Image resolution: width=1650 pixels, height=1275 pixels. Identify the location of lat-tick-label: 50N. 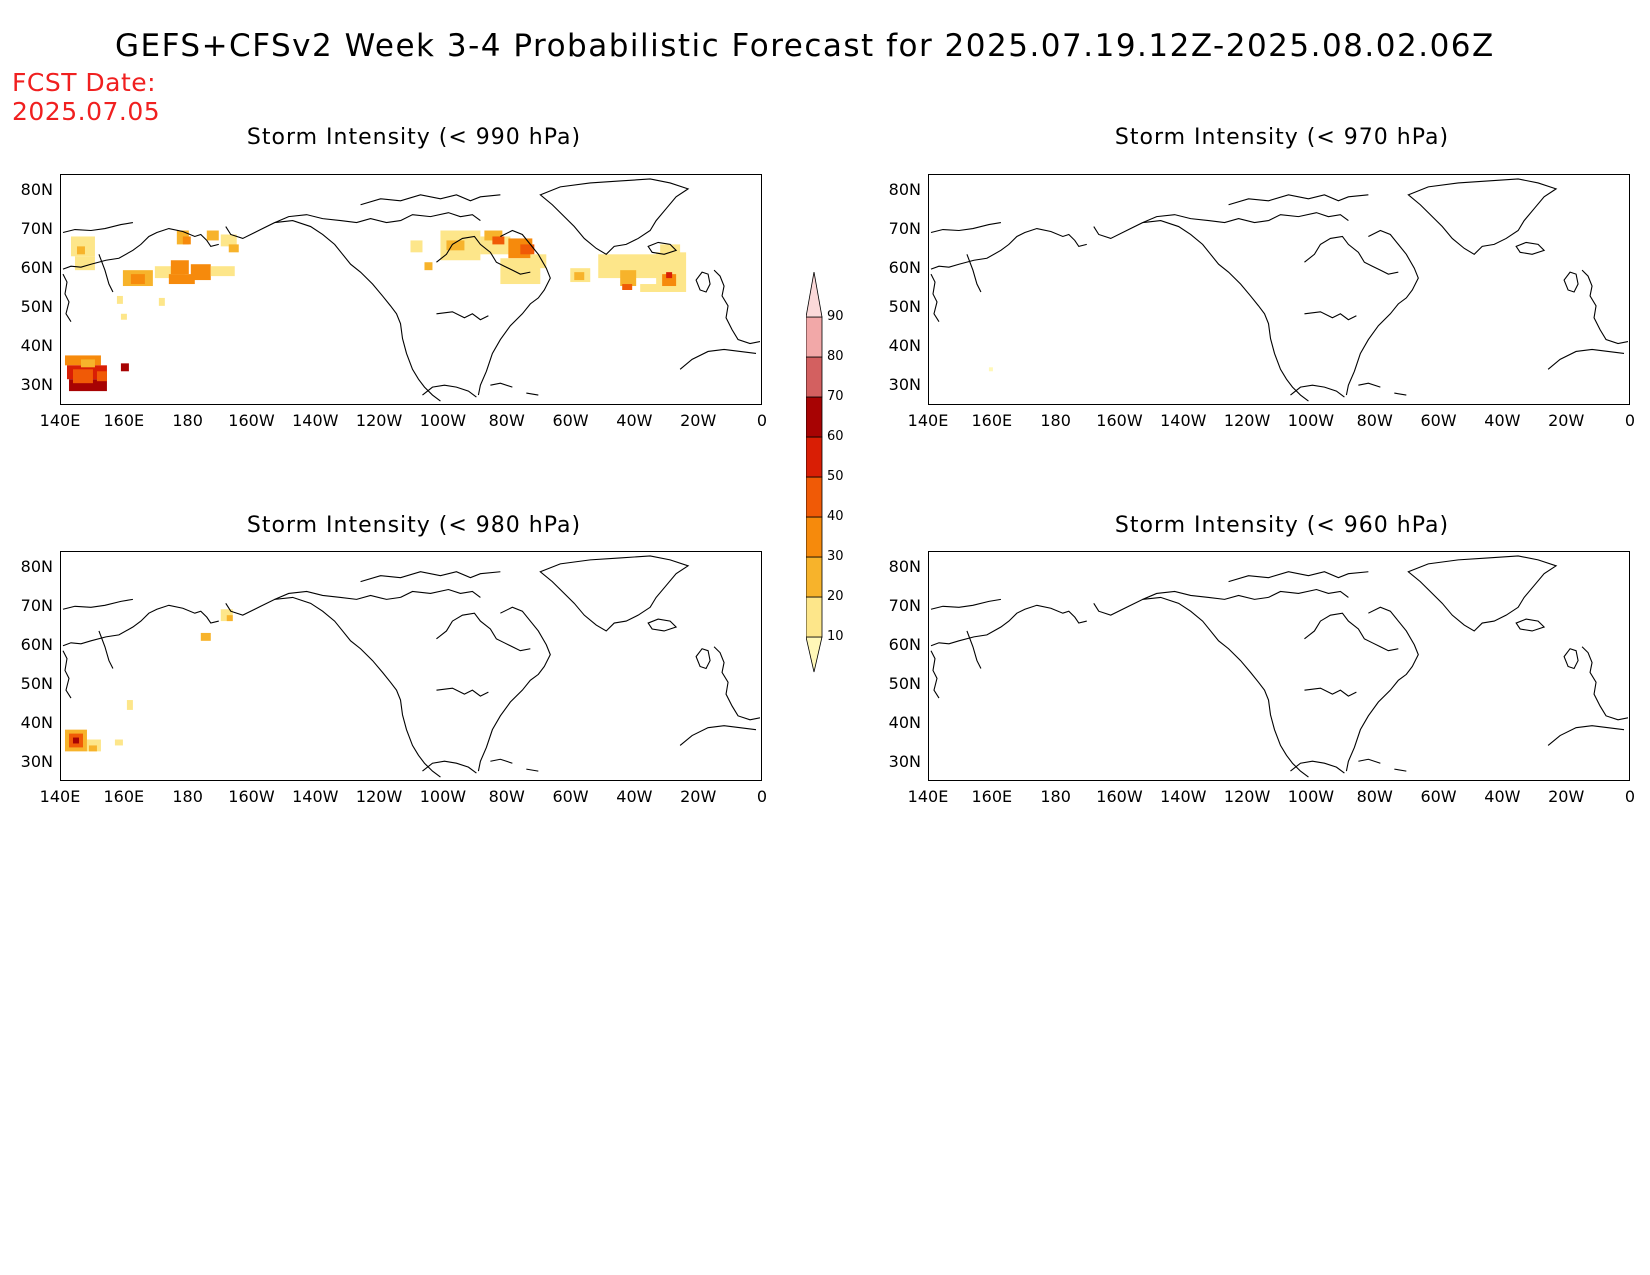
(904, 307).